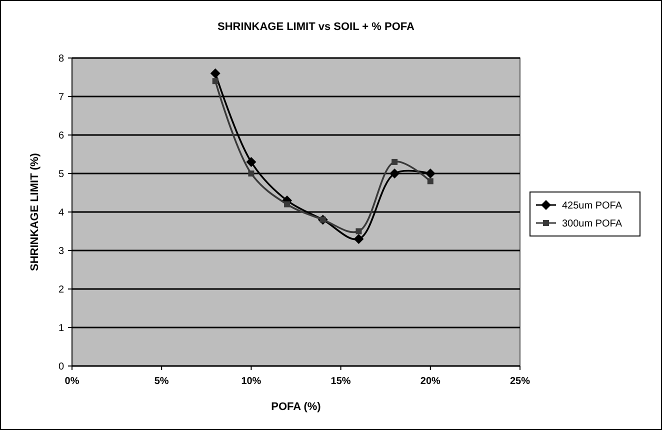  What do you see at coordinates (316, 27) in the screenshot?
I see `chart-title: SHRINKAGE LIMIT vs SOIL + % POFA` at bounding box center [316, 27].